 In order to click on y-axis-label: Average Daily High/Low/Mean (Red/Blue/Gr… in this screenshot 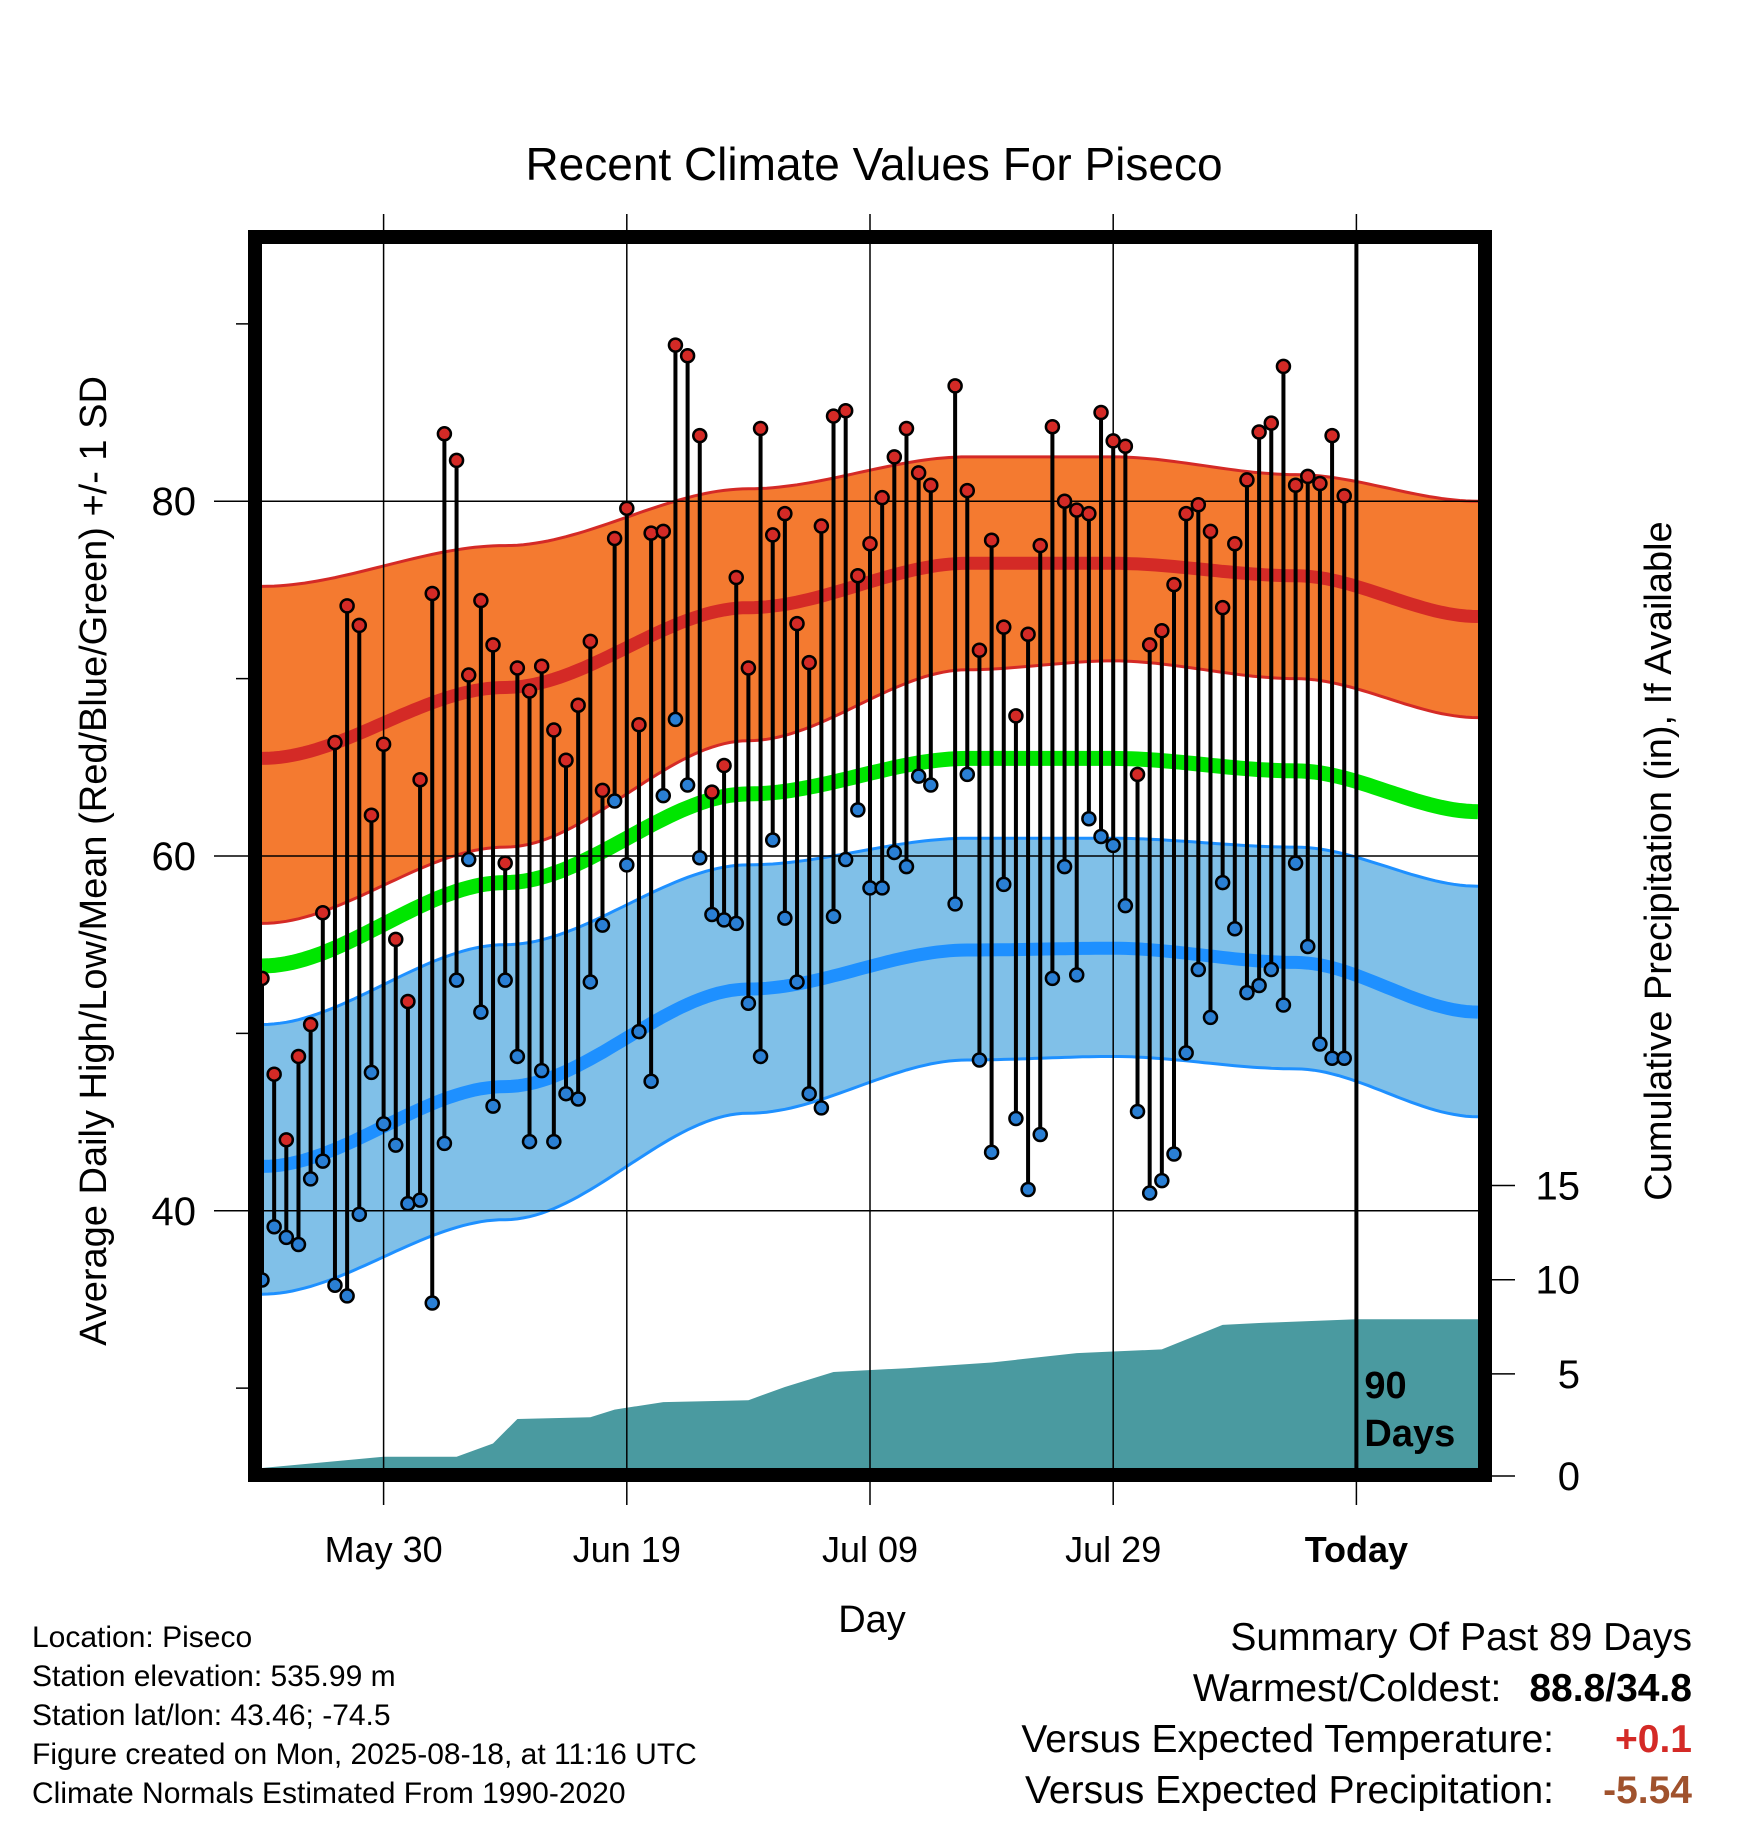, I will do `click(94, 861)`.